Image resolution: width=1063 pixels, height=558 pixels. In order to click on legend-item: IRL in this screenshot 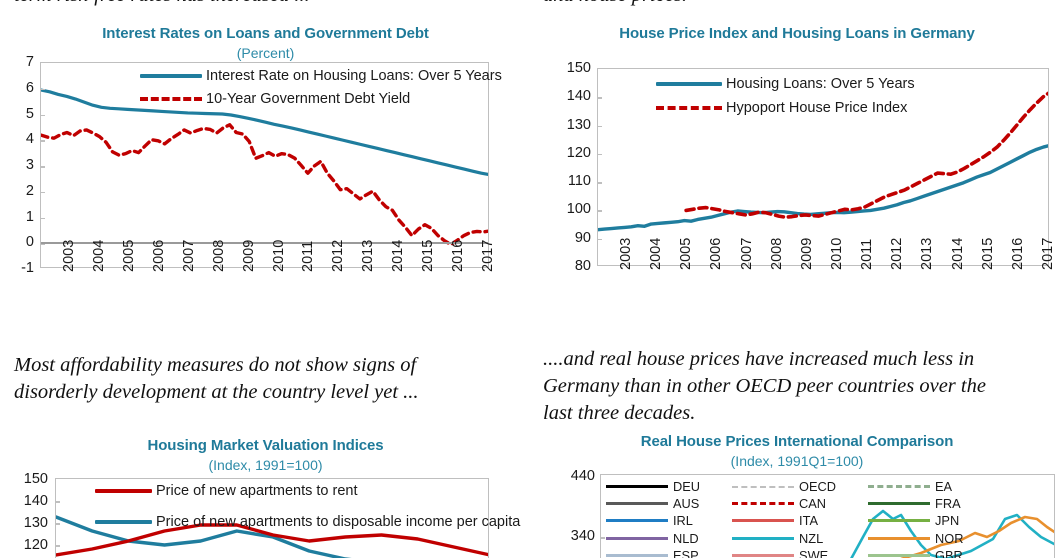, I will do `click(653, 520)`.